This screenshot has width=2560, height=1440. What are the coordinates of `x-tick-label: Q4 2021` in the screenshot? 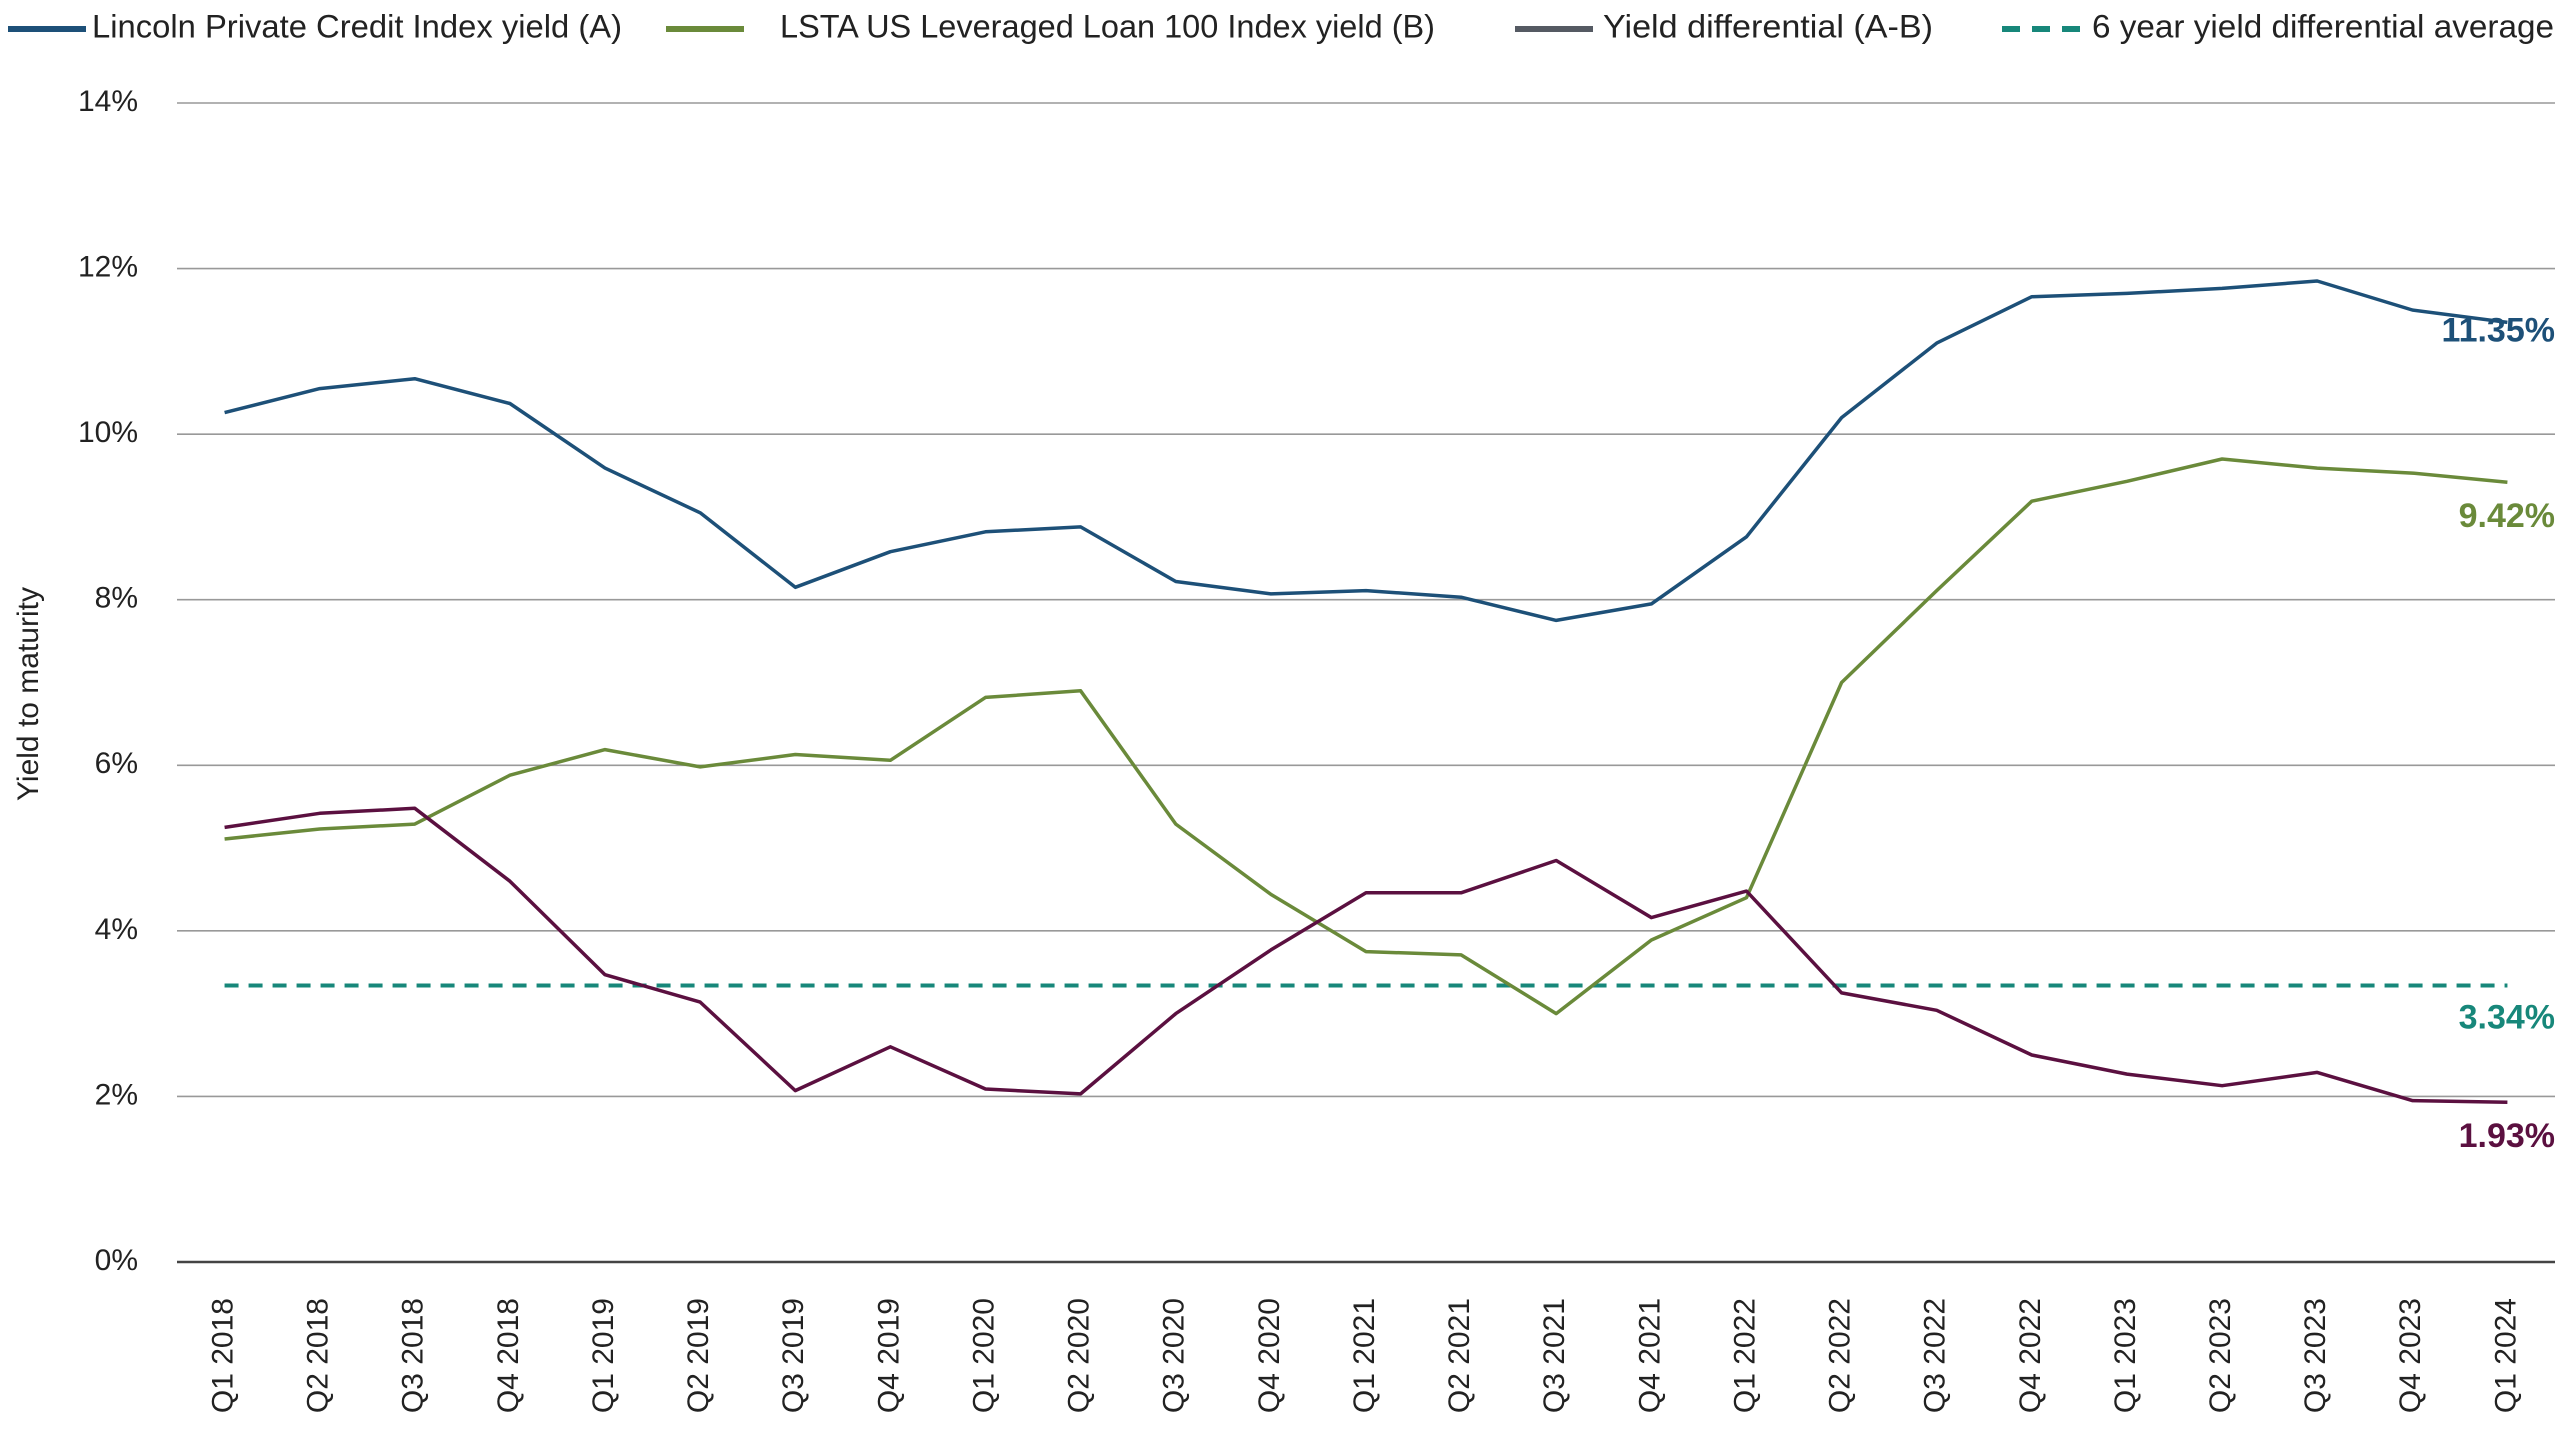 It's located at (1649, 1355).